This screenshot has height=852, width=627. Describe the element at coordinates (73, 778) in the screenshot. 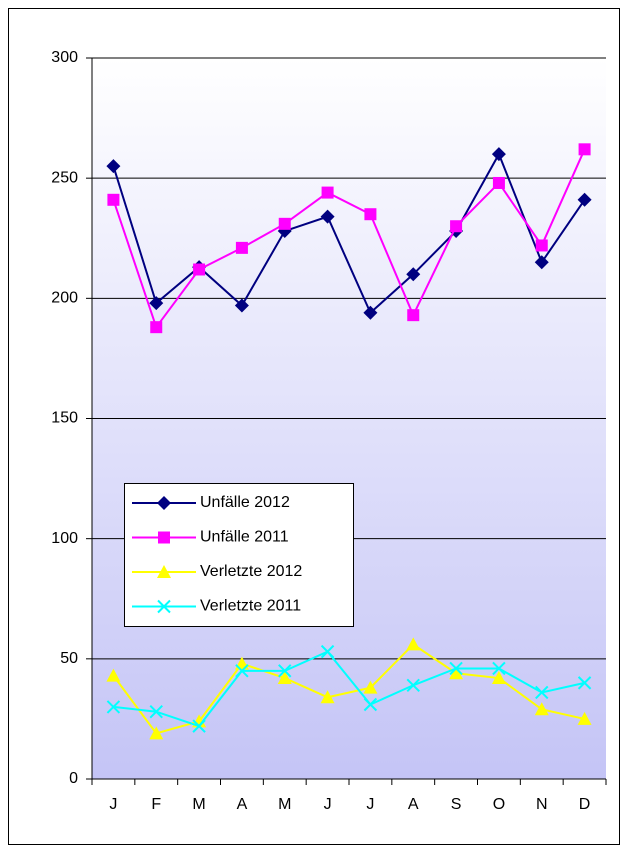

I see `y-tick-label: 0` at that location.